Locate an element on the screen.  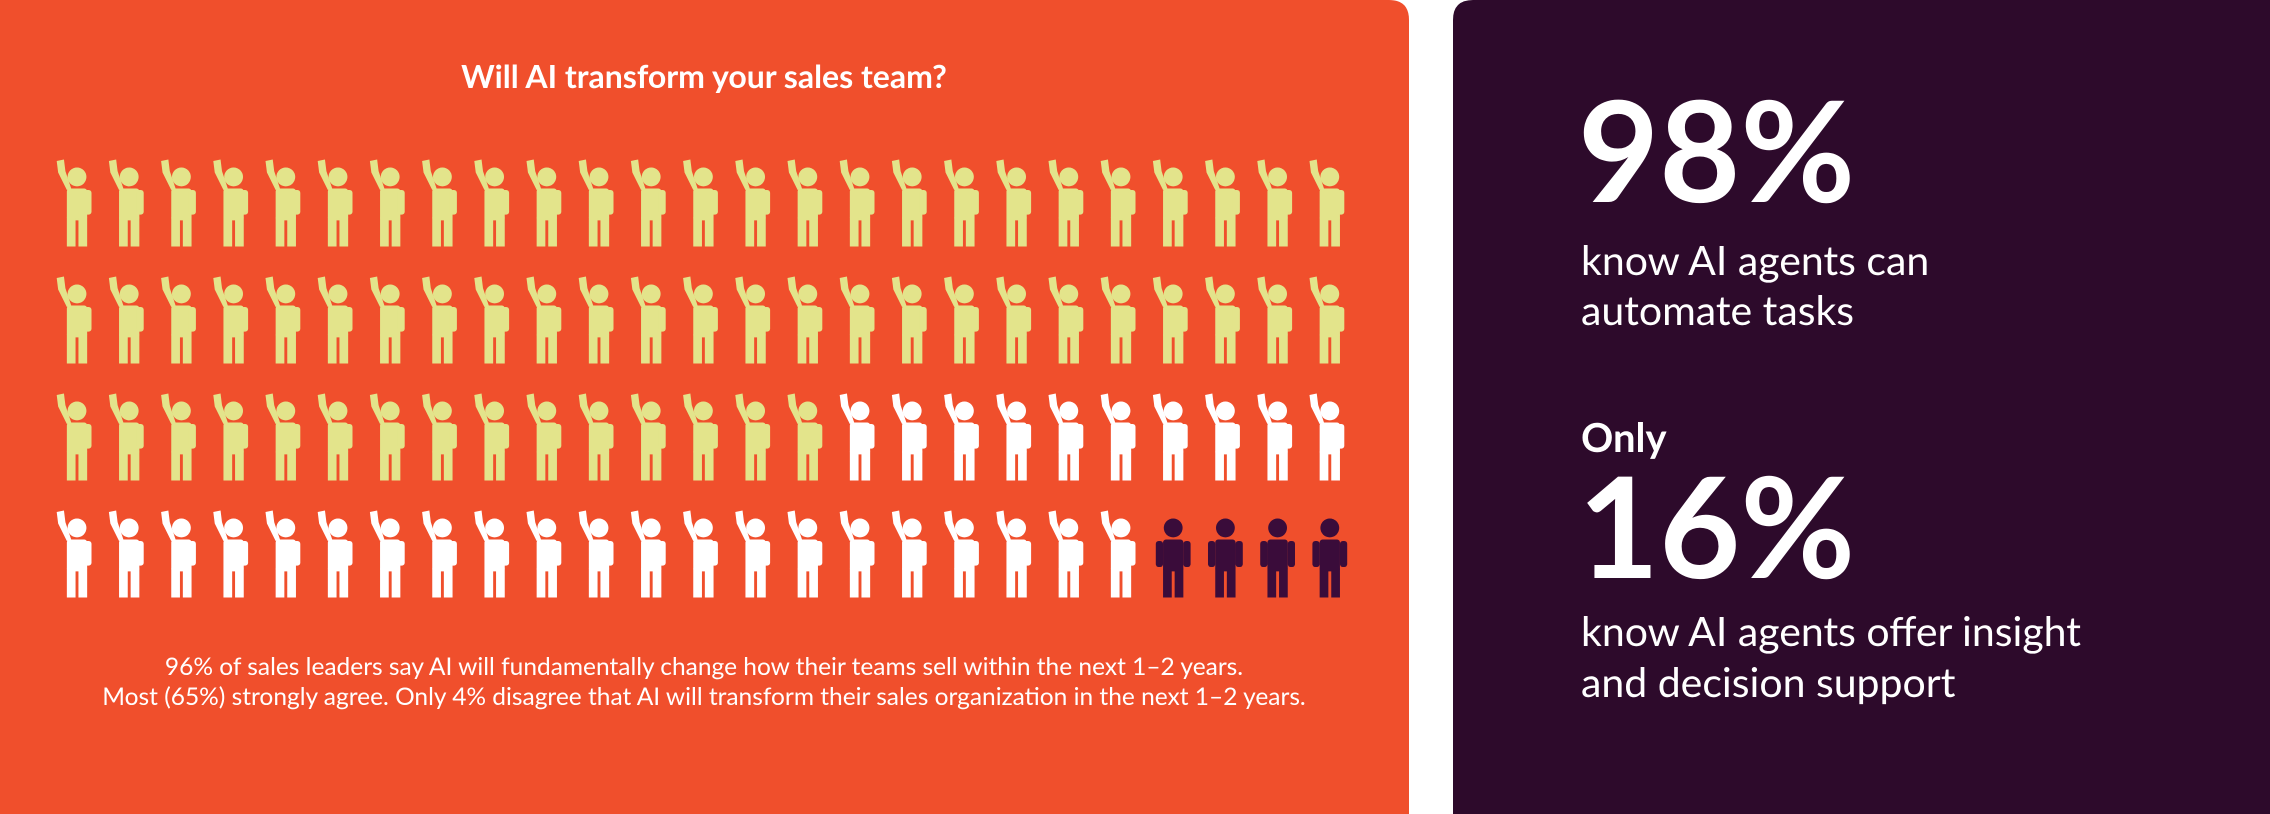
stat-text: know AI agents offer insight is located at coordinates (1831, 630).